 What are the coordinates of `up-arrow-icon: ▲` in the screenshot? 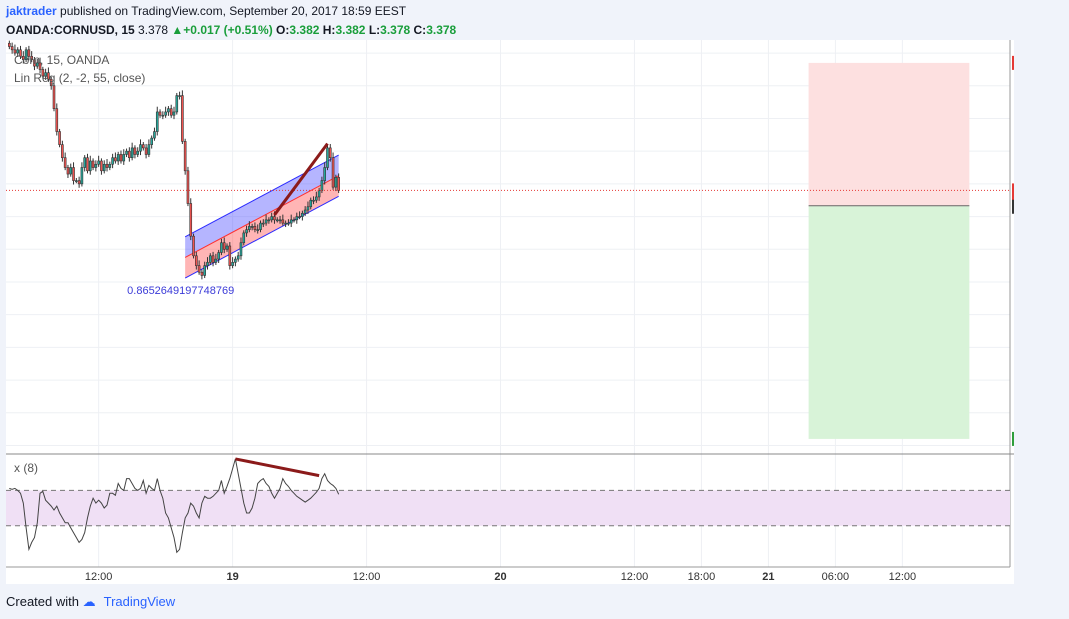 It's located at (177, 30).